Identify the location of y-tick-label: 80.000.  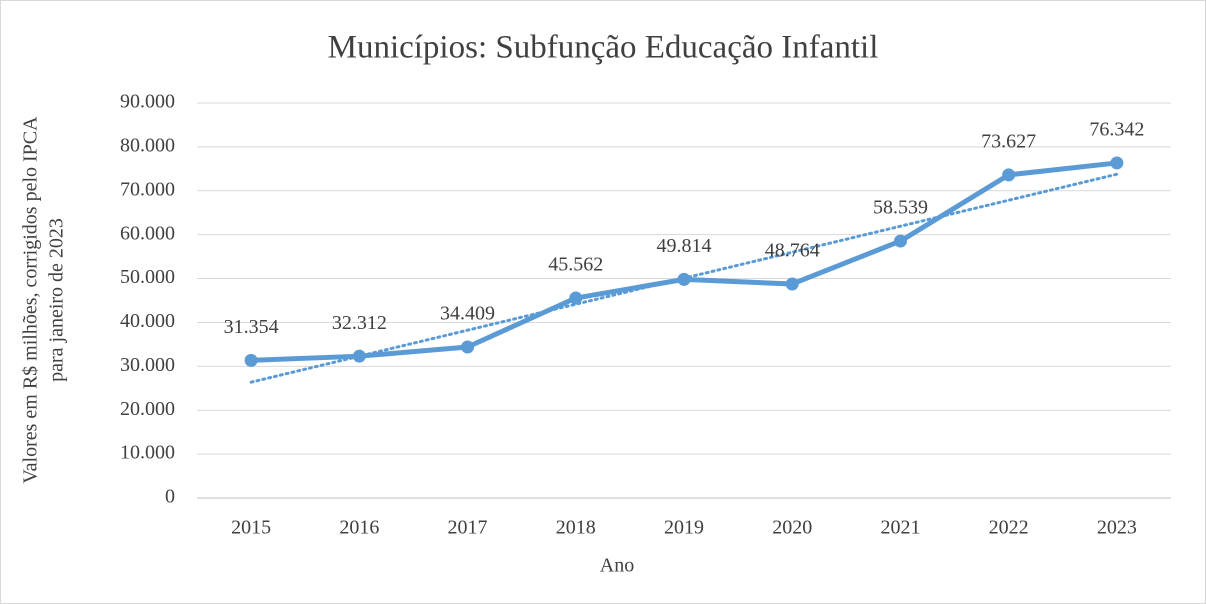
(147, 145).